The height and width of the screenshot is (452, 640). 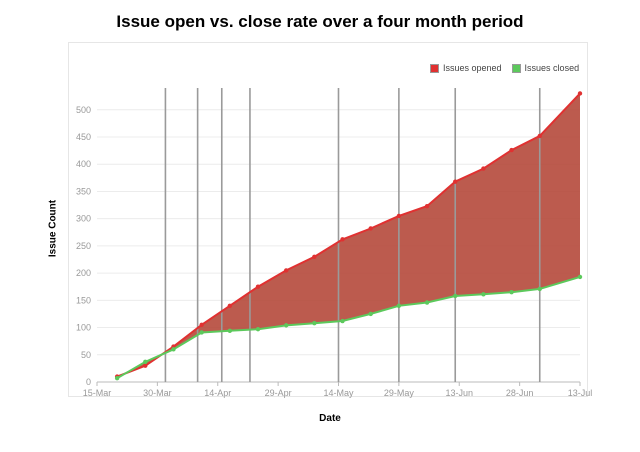 I want to click on legend-item-opened: Issues opened, so click(x=466, y=68).